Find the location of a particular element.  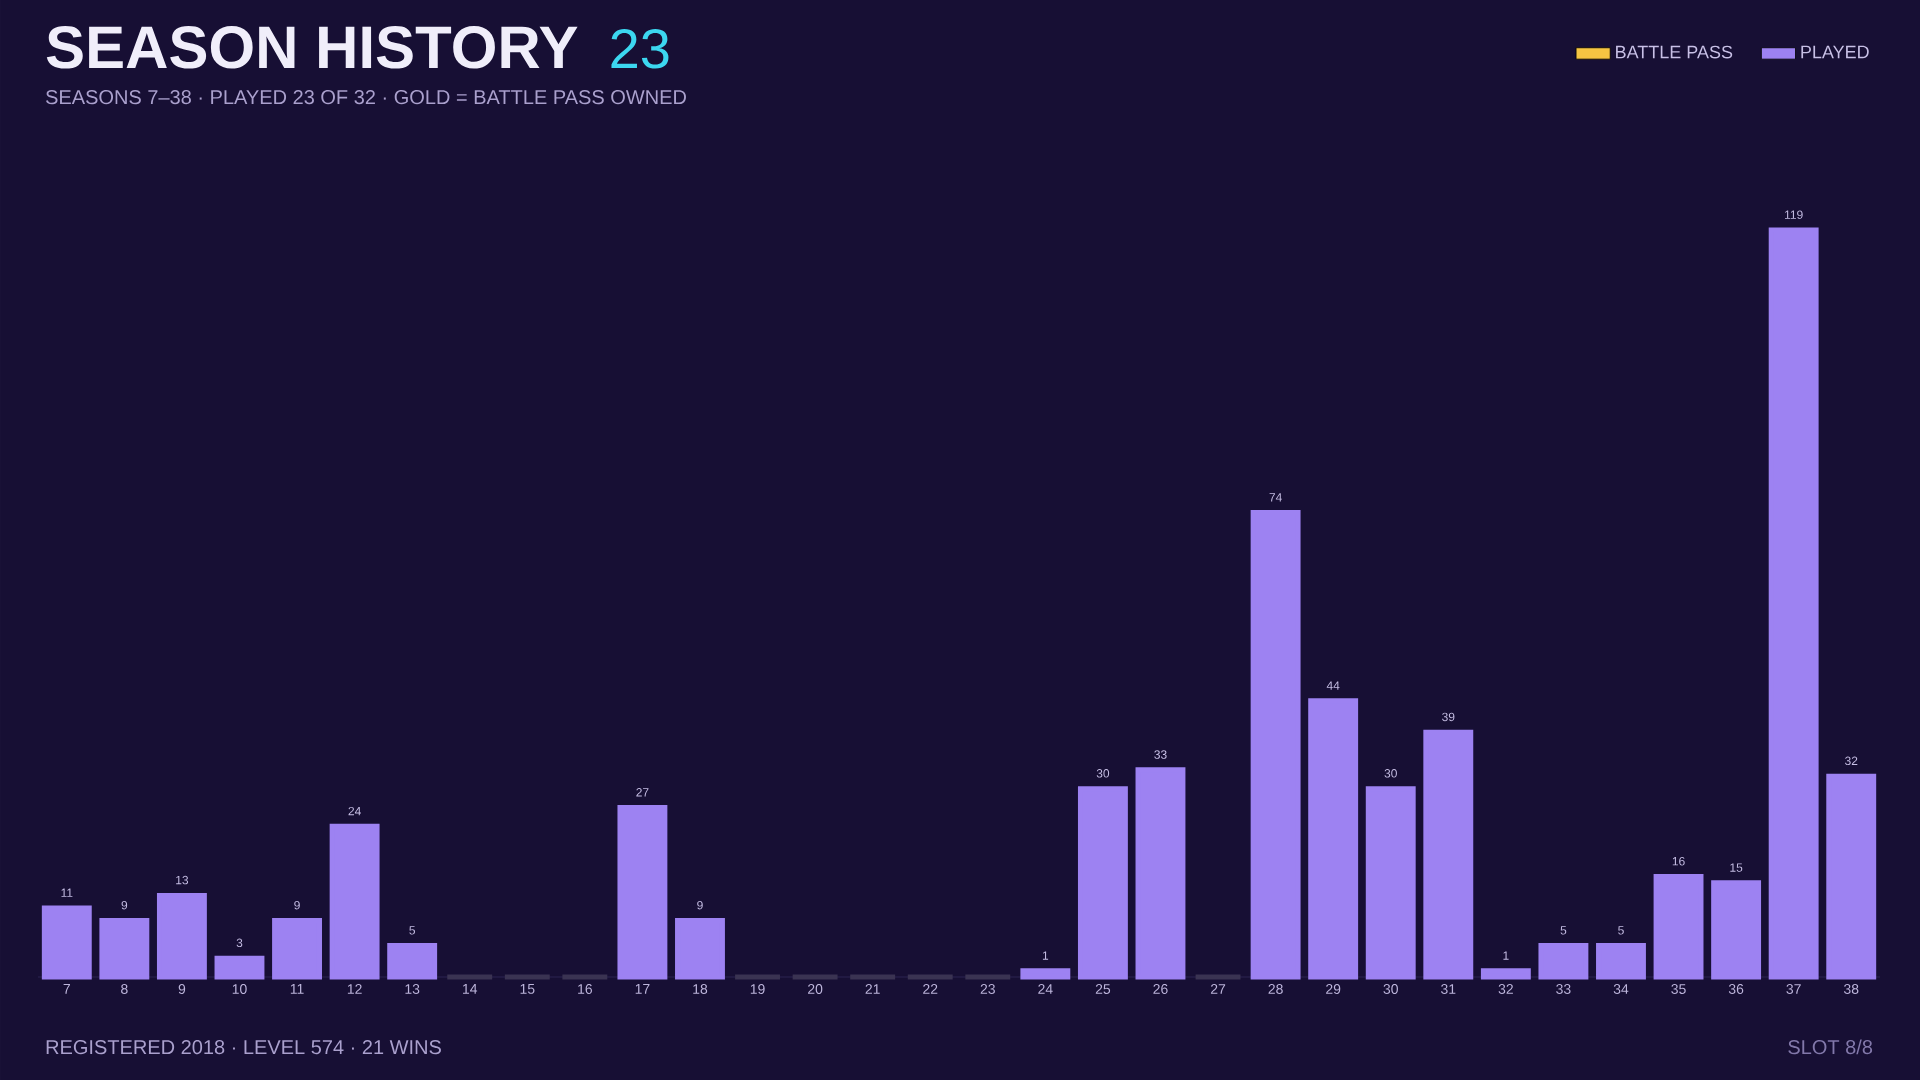

chart-title: SEASON HISTORY is located at coordinates (312, 47).